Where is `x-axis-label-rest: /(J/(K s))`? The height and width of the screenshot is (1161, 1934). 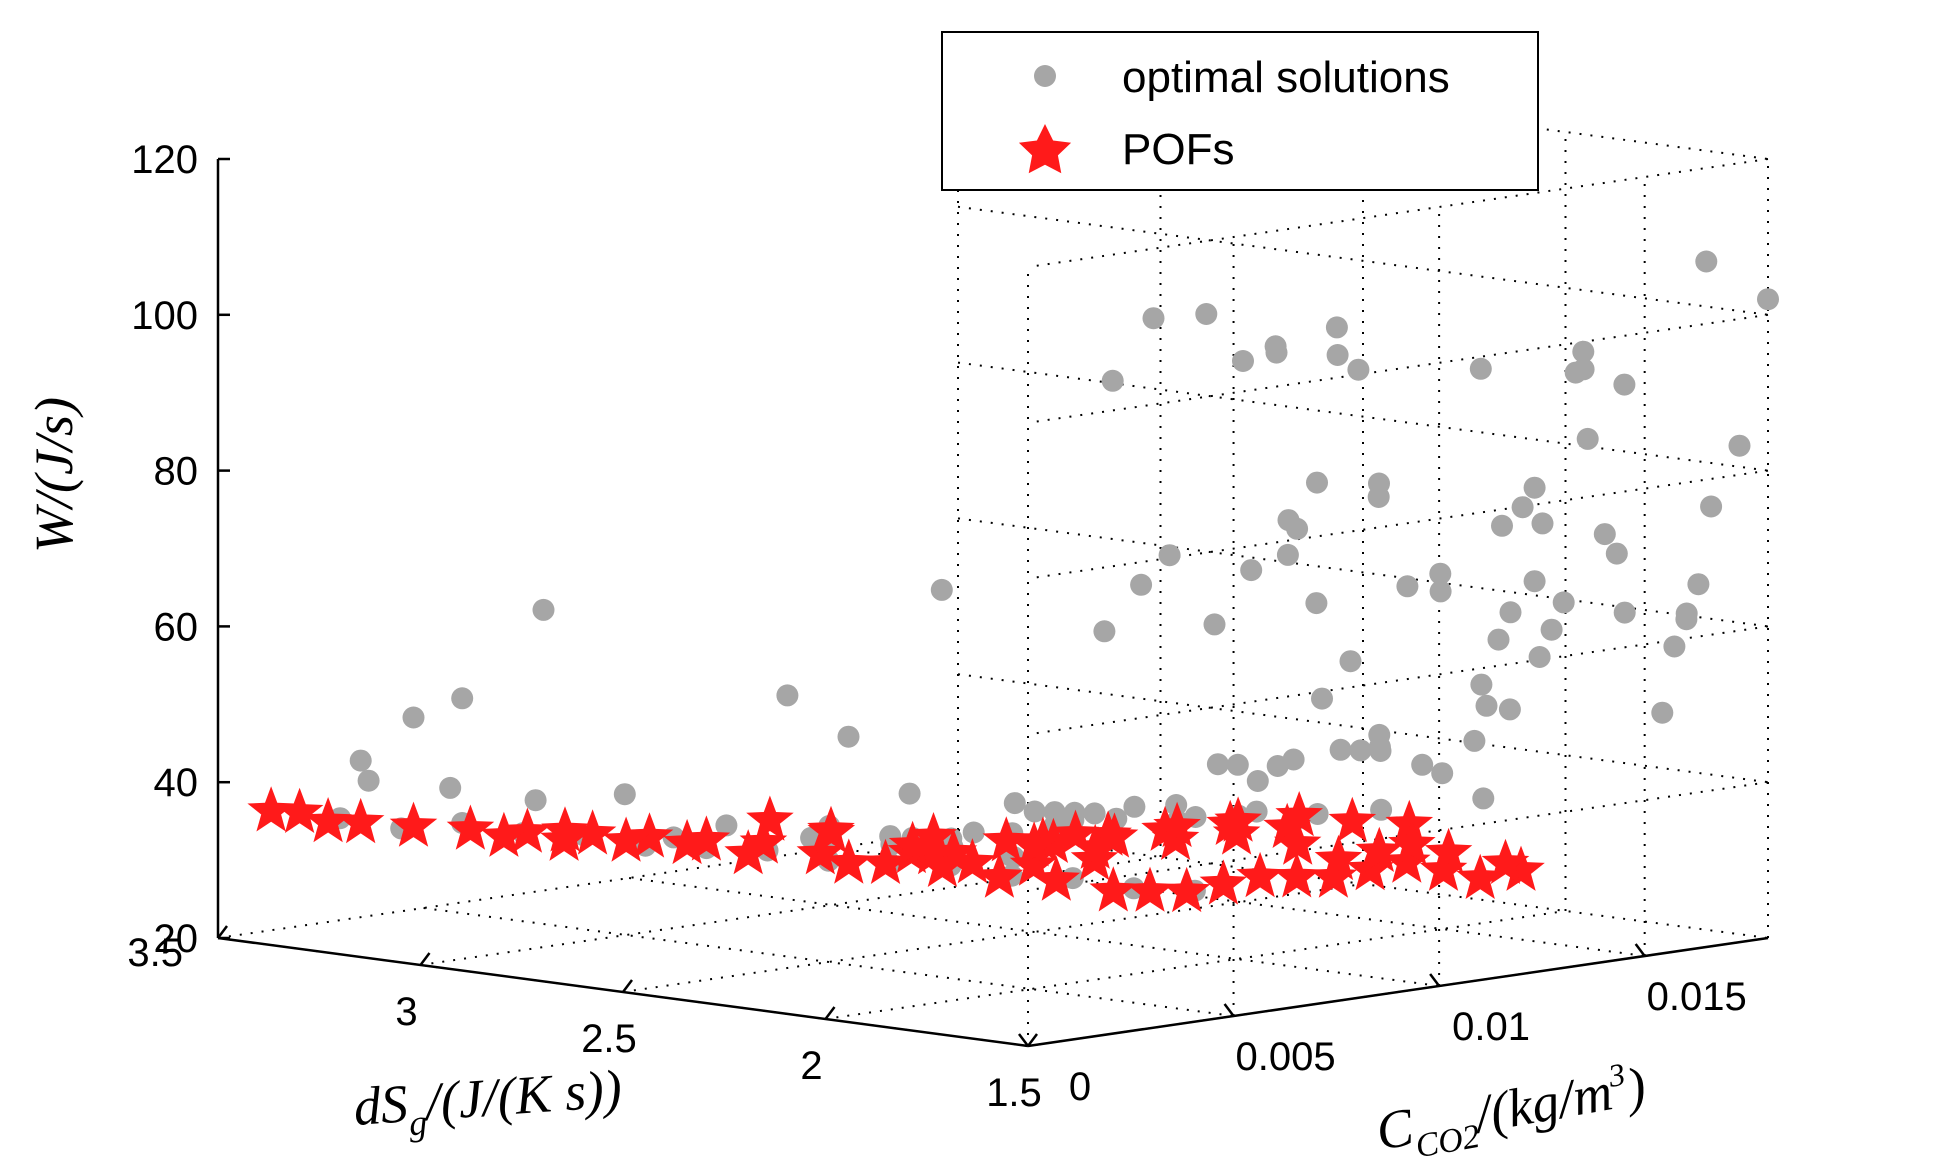 x-axis-label-rest: /(J/(K s)) is located at coordinates (521, 1095).